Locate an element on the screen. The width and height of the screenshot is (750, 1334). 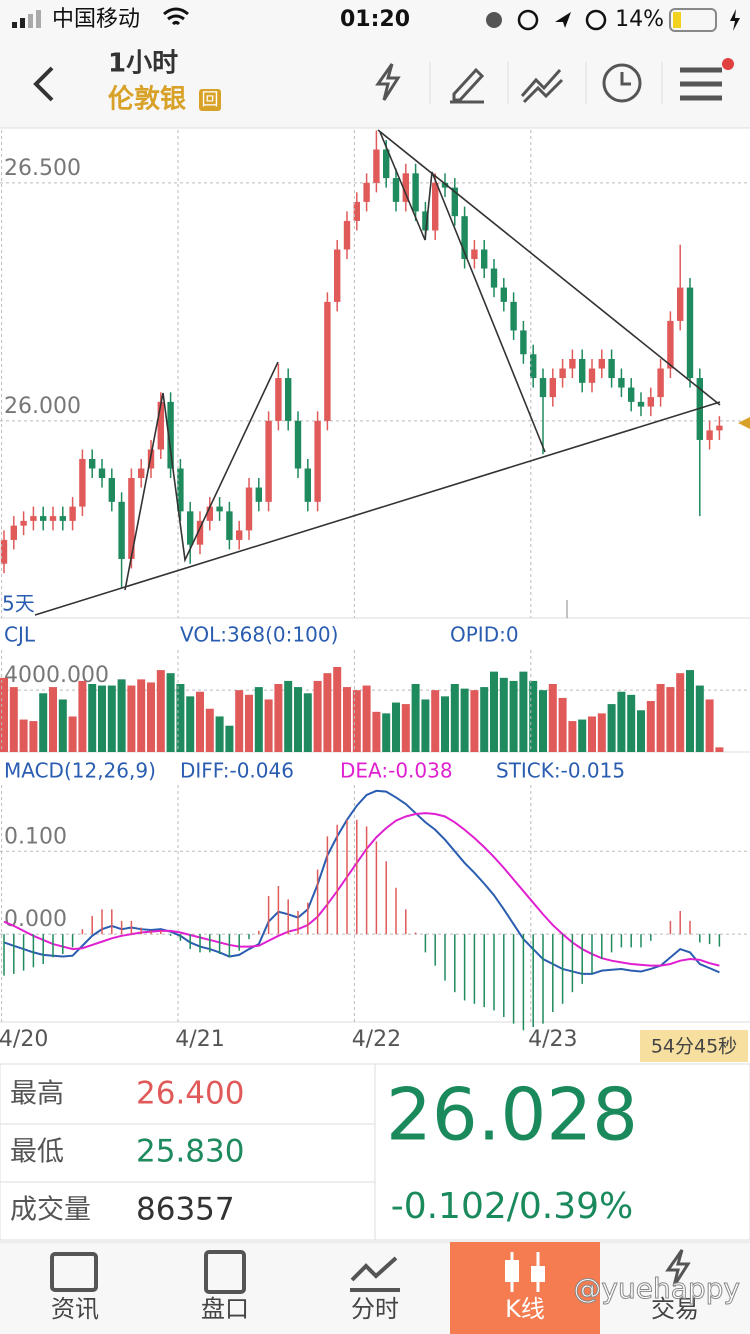
signal-icon is located at coordinates (26, 19).